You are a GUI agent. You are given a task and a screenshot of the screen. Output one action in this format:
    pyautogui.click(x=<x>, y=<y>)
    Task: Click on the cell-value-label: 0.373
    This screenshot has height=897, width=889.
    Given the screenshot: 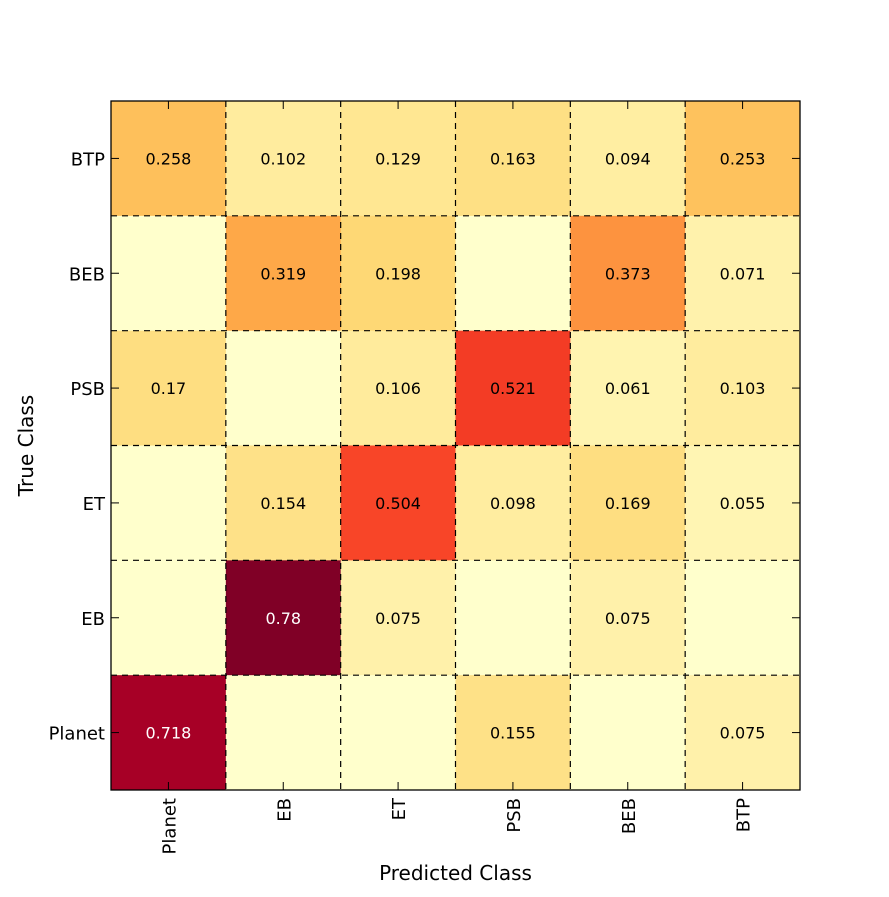 What is the action you would take?
    pyautogui.click(x=628, y=273)
    